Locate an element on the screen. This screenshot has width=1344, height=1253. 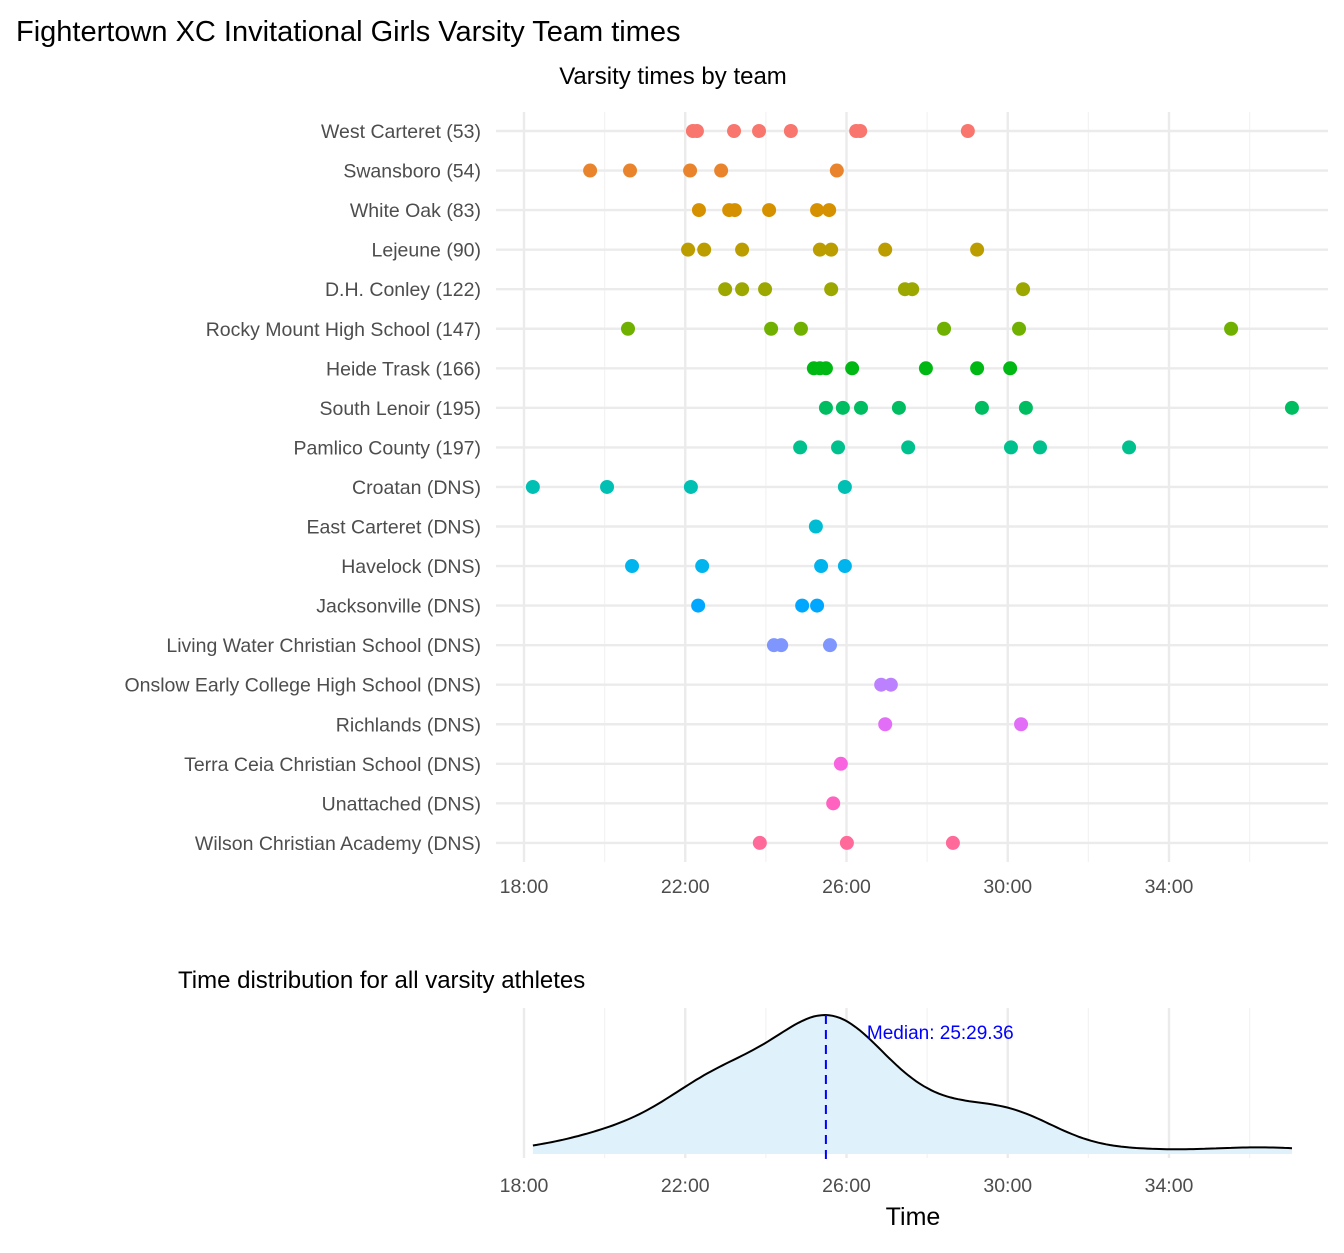
team-label: Unattached (DNS) is located at coordinates (401, 804).